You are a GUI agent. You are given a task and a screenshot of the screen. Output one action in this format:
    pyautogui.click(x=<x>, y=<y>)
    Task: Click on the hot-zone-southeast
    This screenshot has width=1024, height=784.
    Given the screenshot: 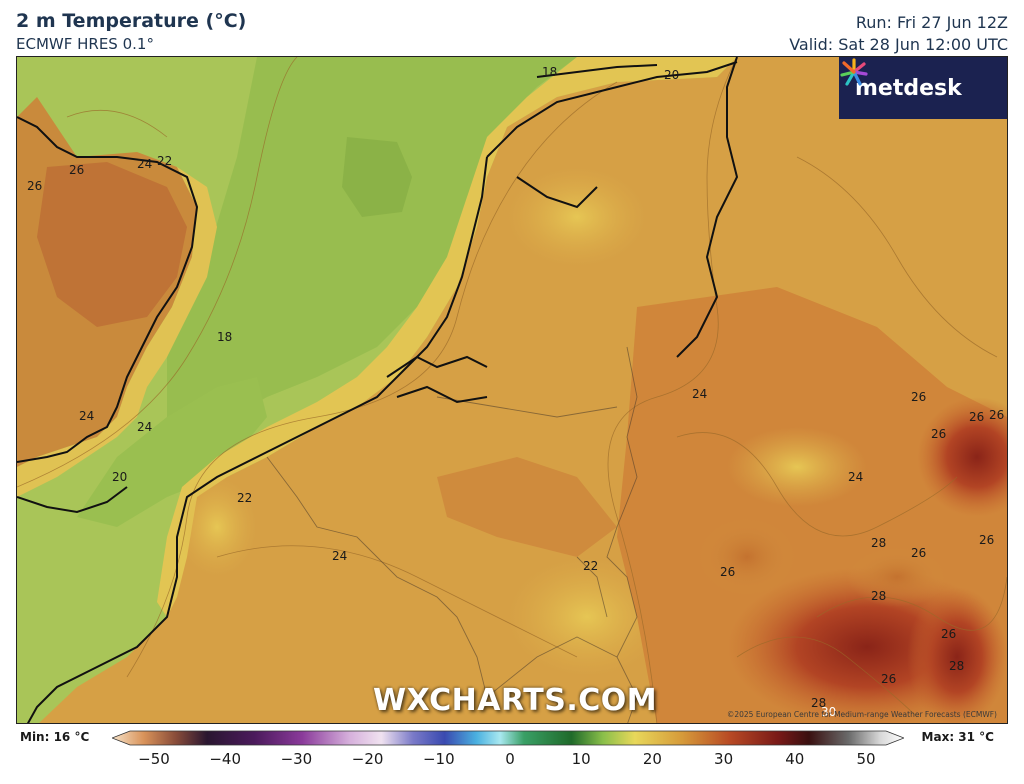 What is the action you would take?
    pyautogui.click(x=957, y=655)
    